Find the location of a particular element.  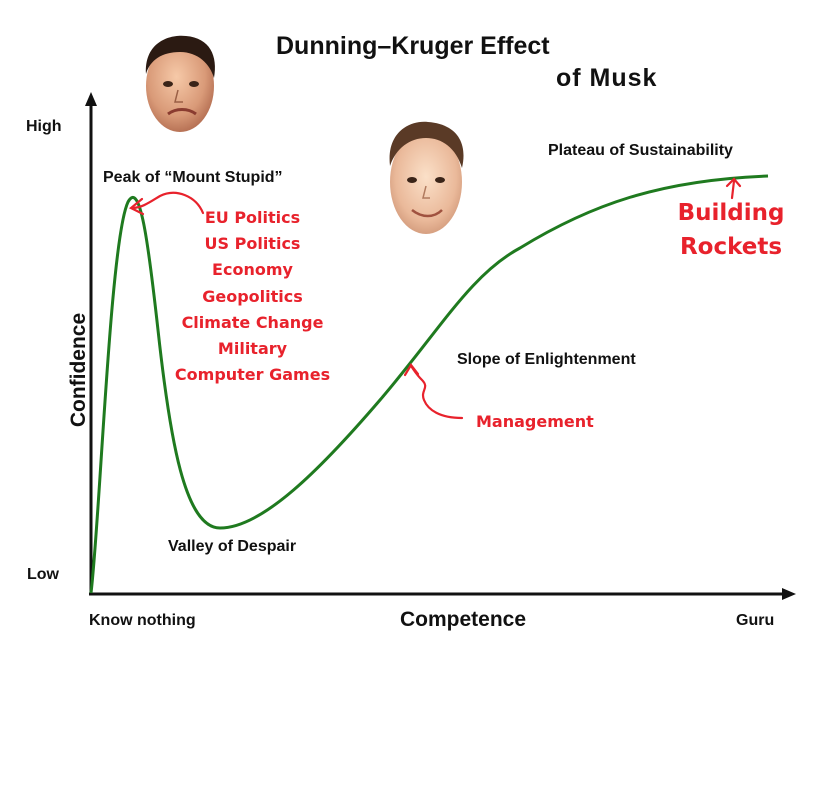

chart-title: Dunning–Kruger Effect is located at coordinates (413, 46).